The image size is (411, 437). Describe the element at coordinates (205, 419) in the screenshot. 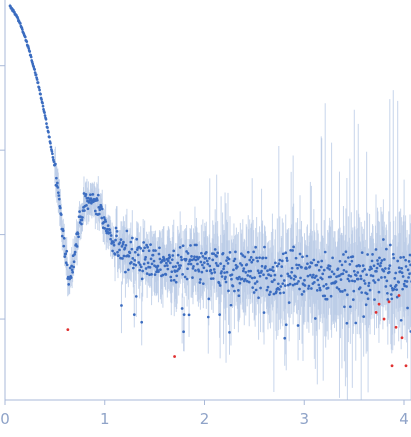

I see `x-tick-label: 2` at that location.